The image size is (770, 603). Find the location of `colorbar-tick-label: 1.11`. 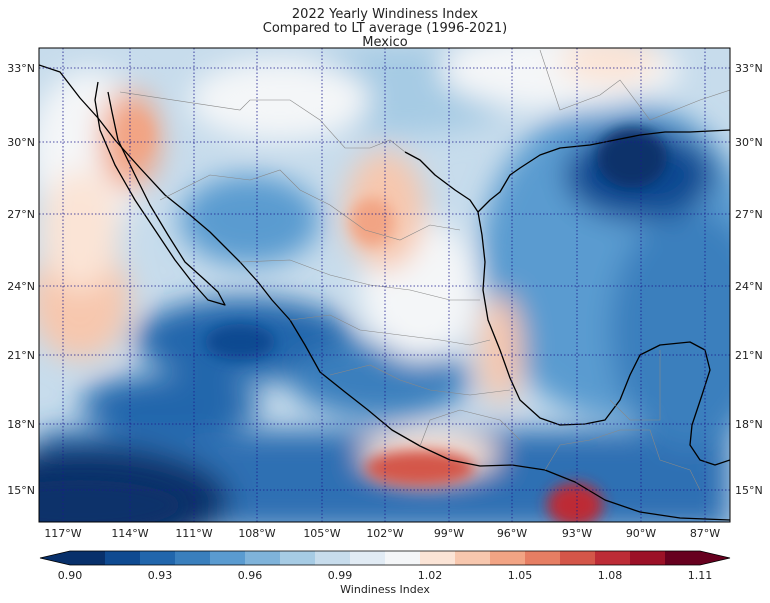

colorbar-tick-label: 1.11 is located at coordinates (700, 575).